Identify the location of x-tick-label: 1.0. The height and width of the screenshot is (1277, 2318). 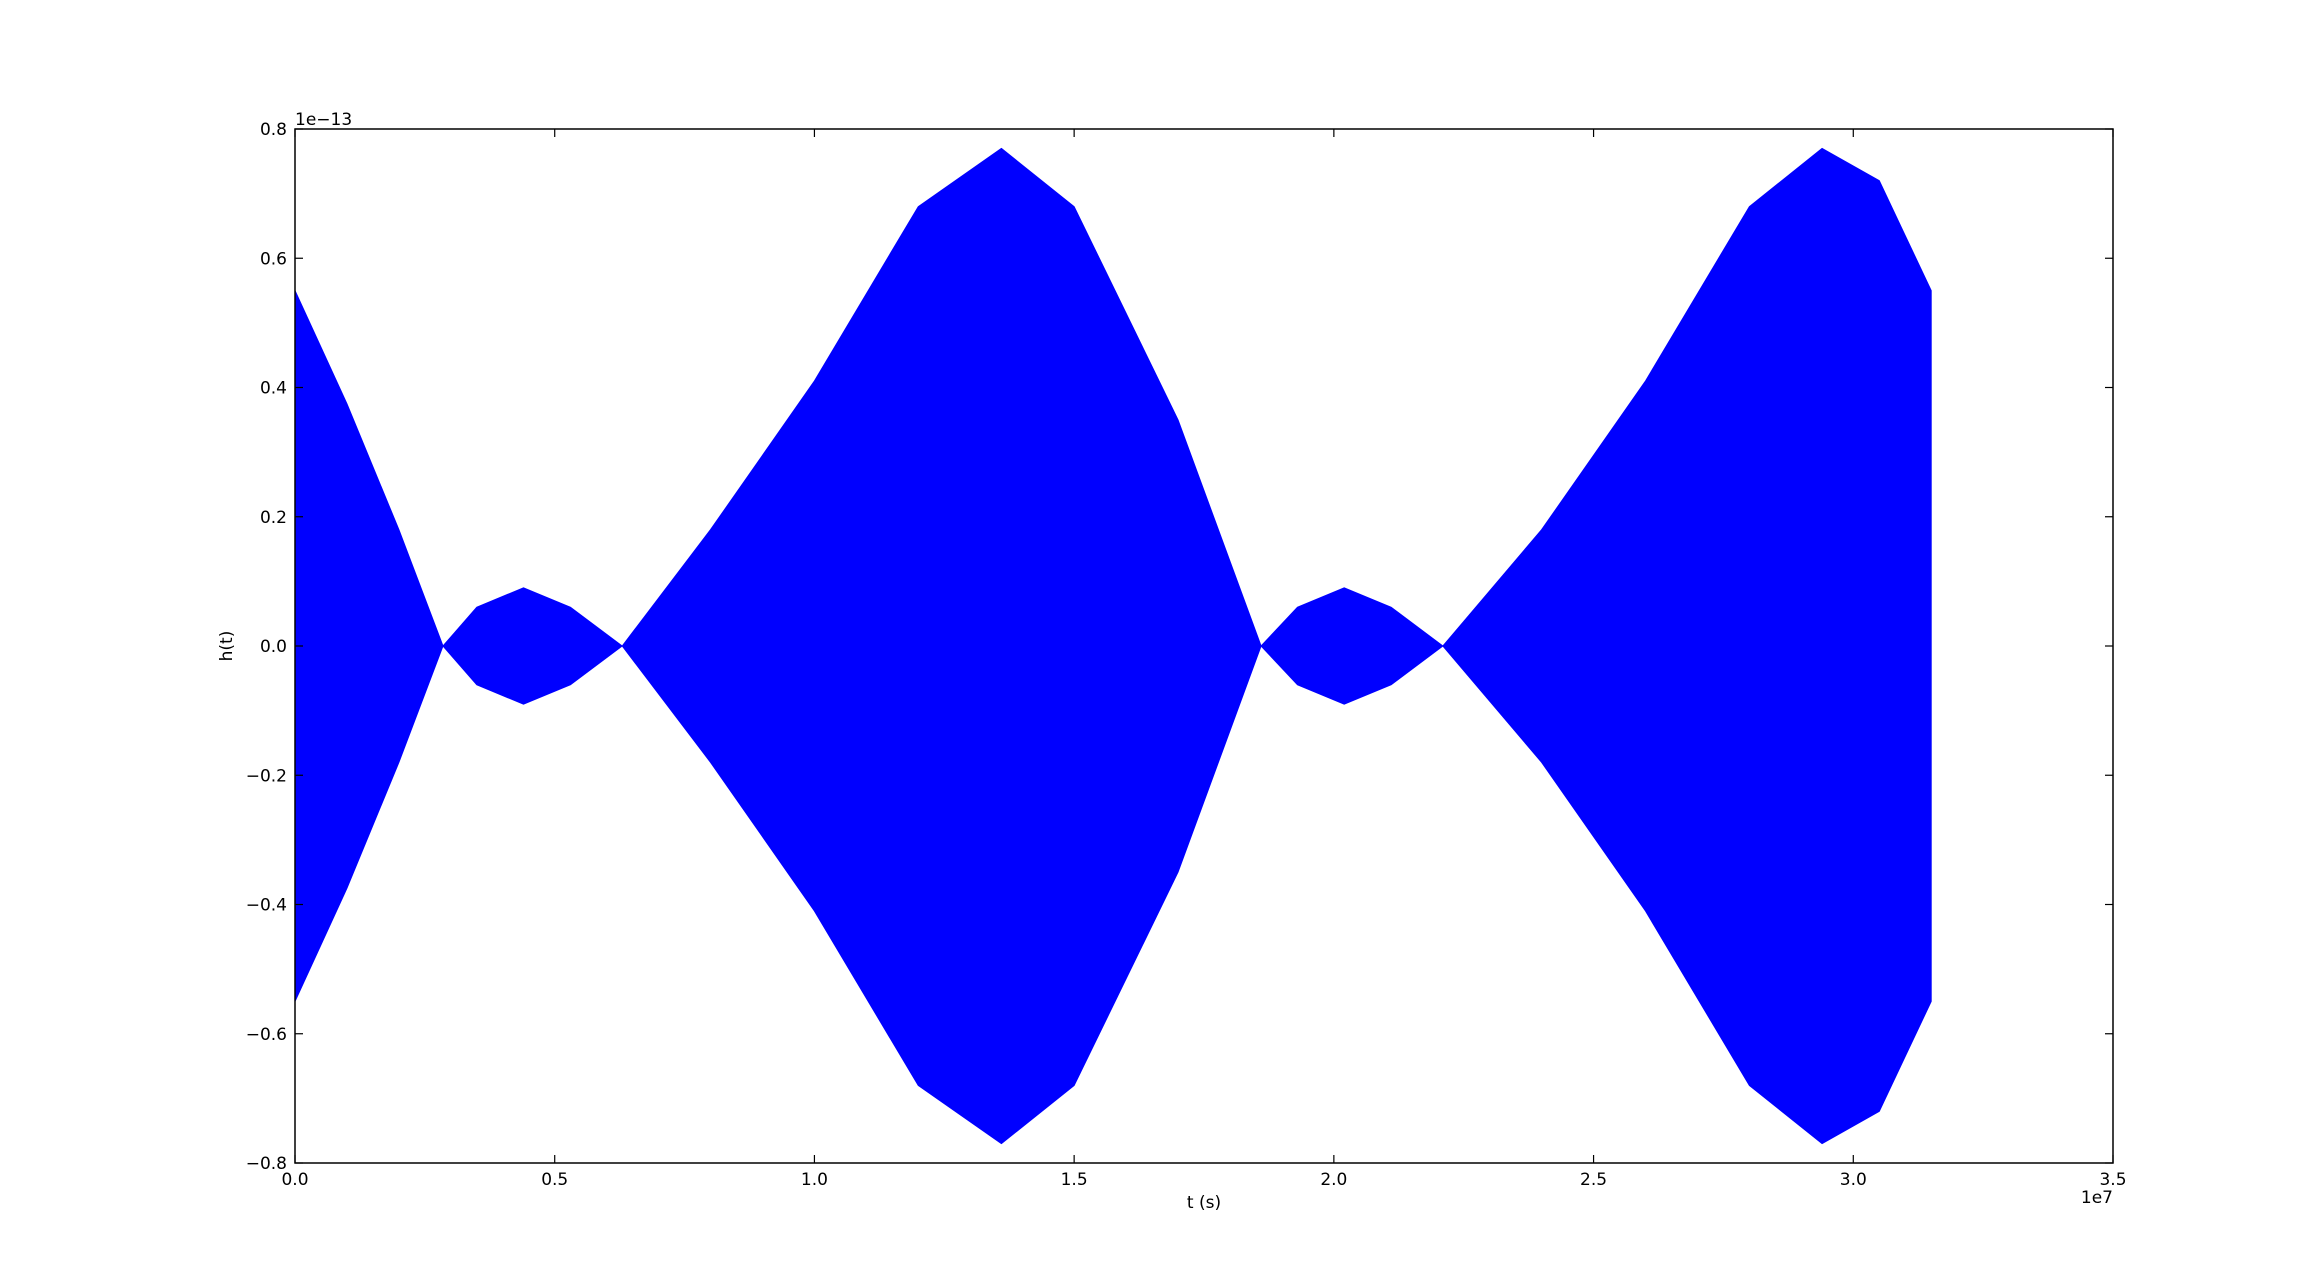
(814, 1180).